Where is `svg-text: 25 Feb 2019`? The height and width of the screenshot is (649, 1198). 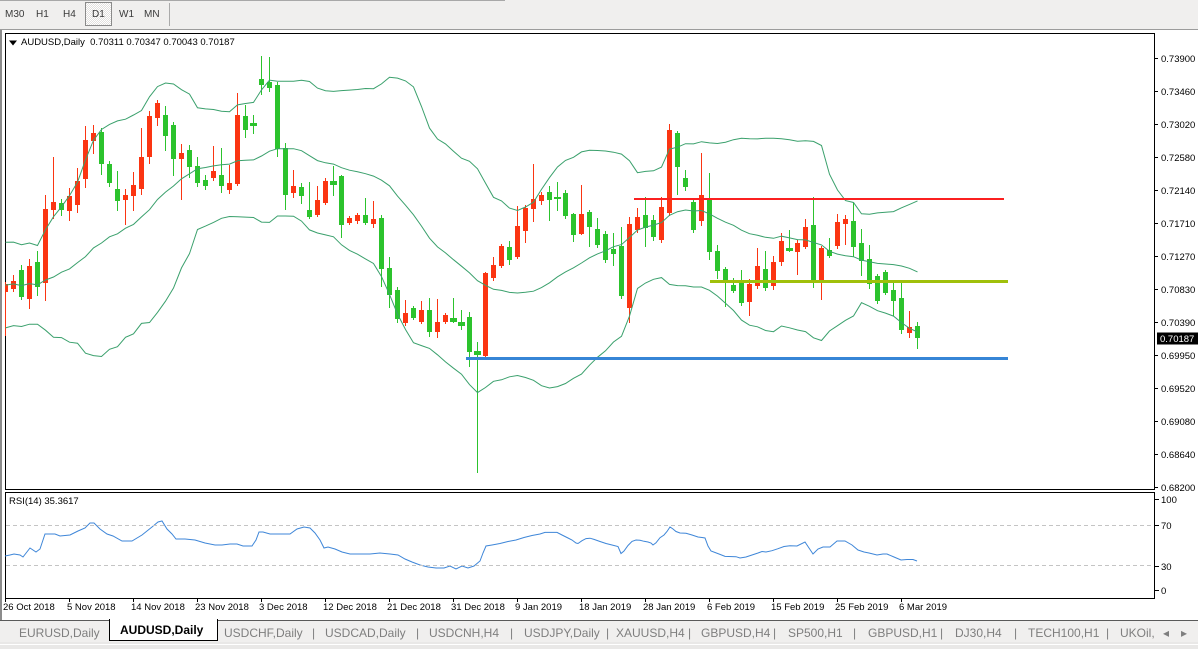
svg-text: 25 Feb 2019 is located at coordinates (861, 607).